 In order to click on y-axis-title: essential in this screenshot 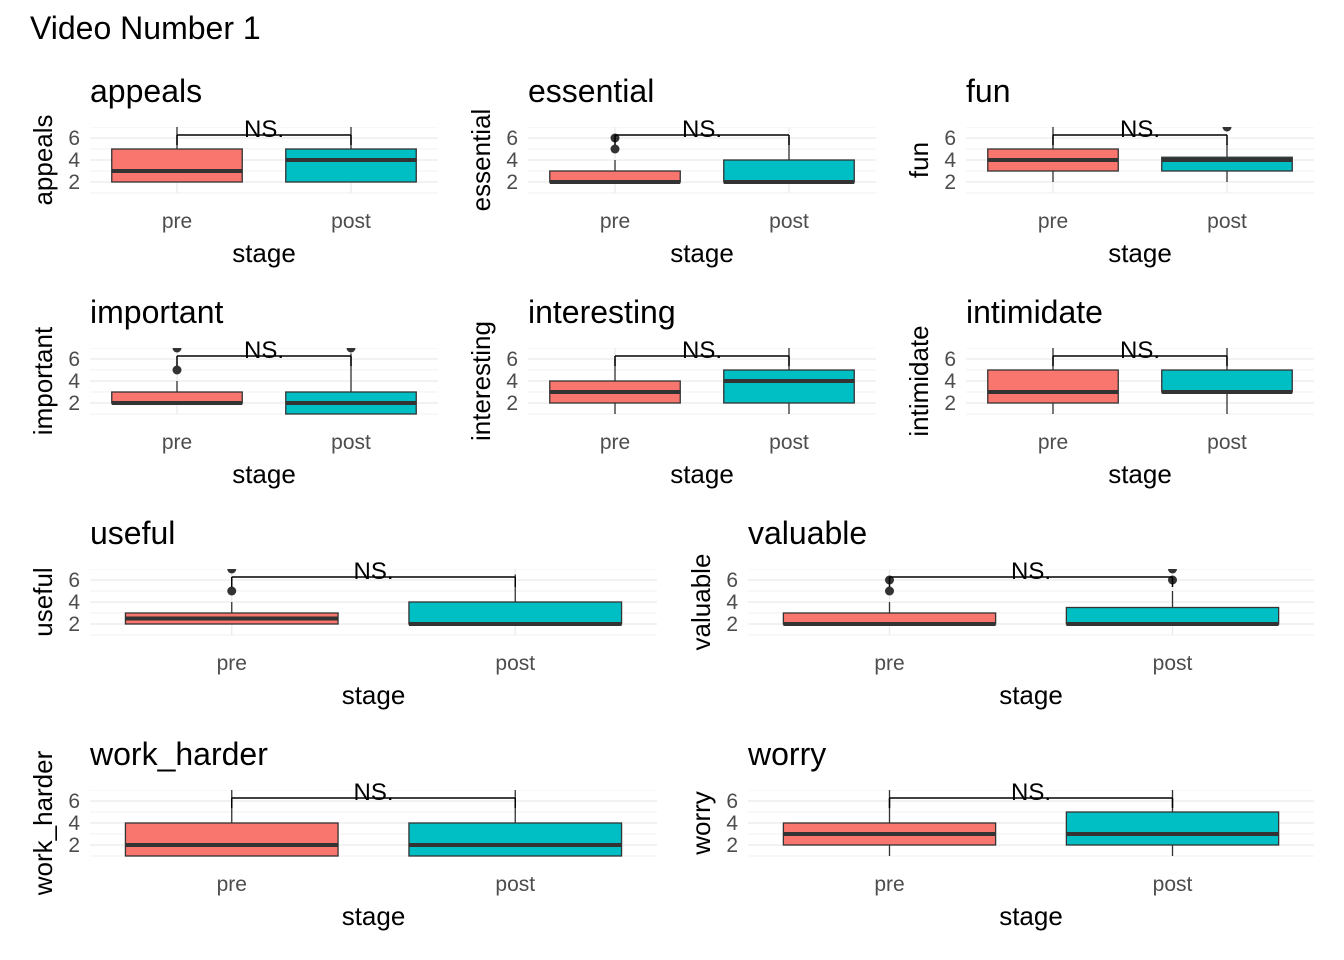, I will do `click(481, 160)`.